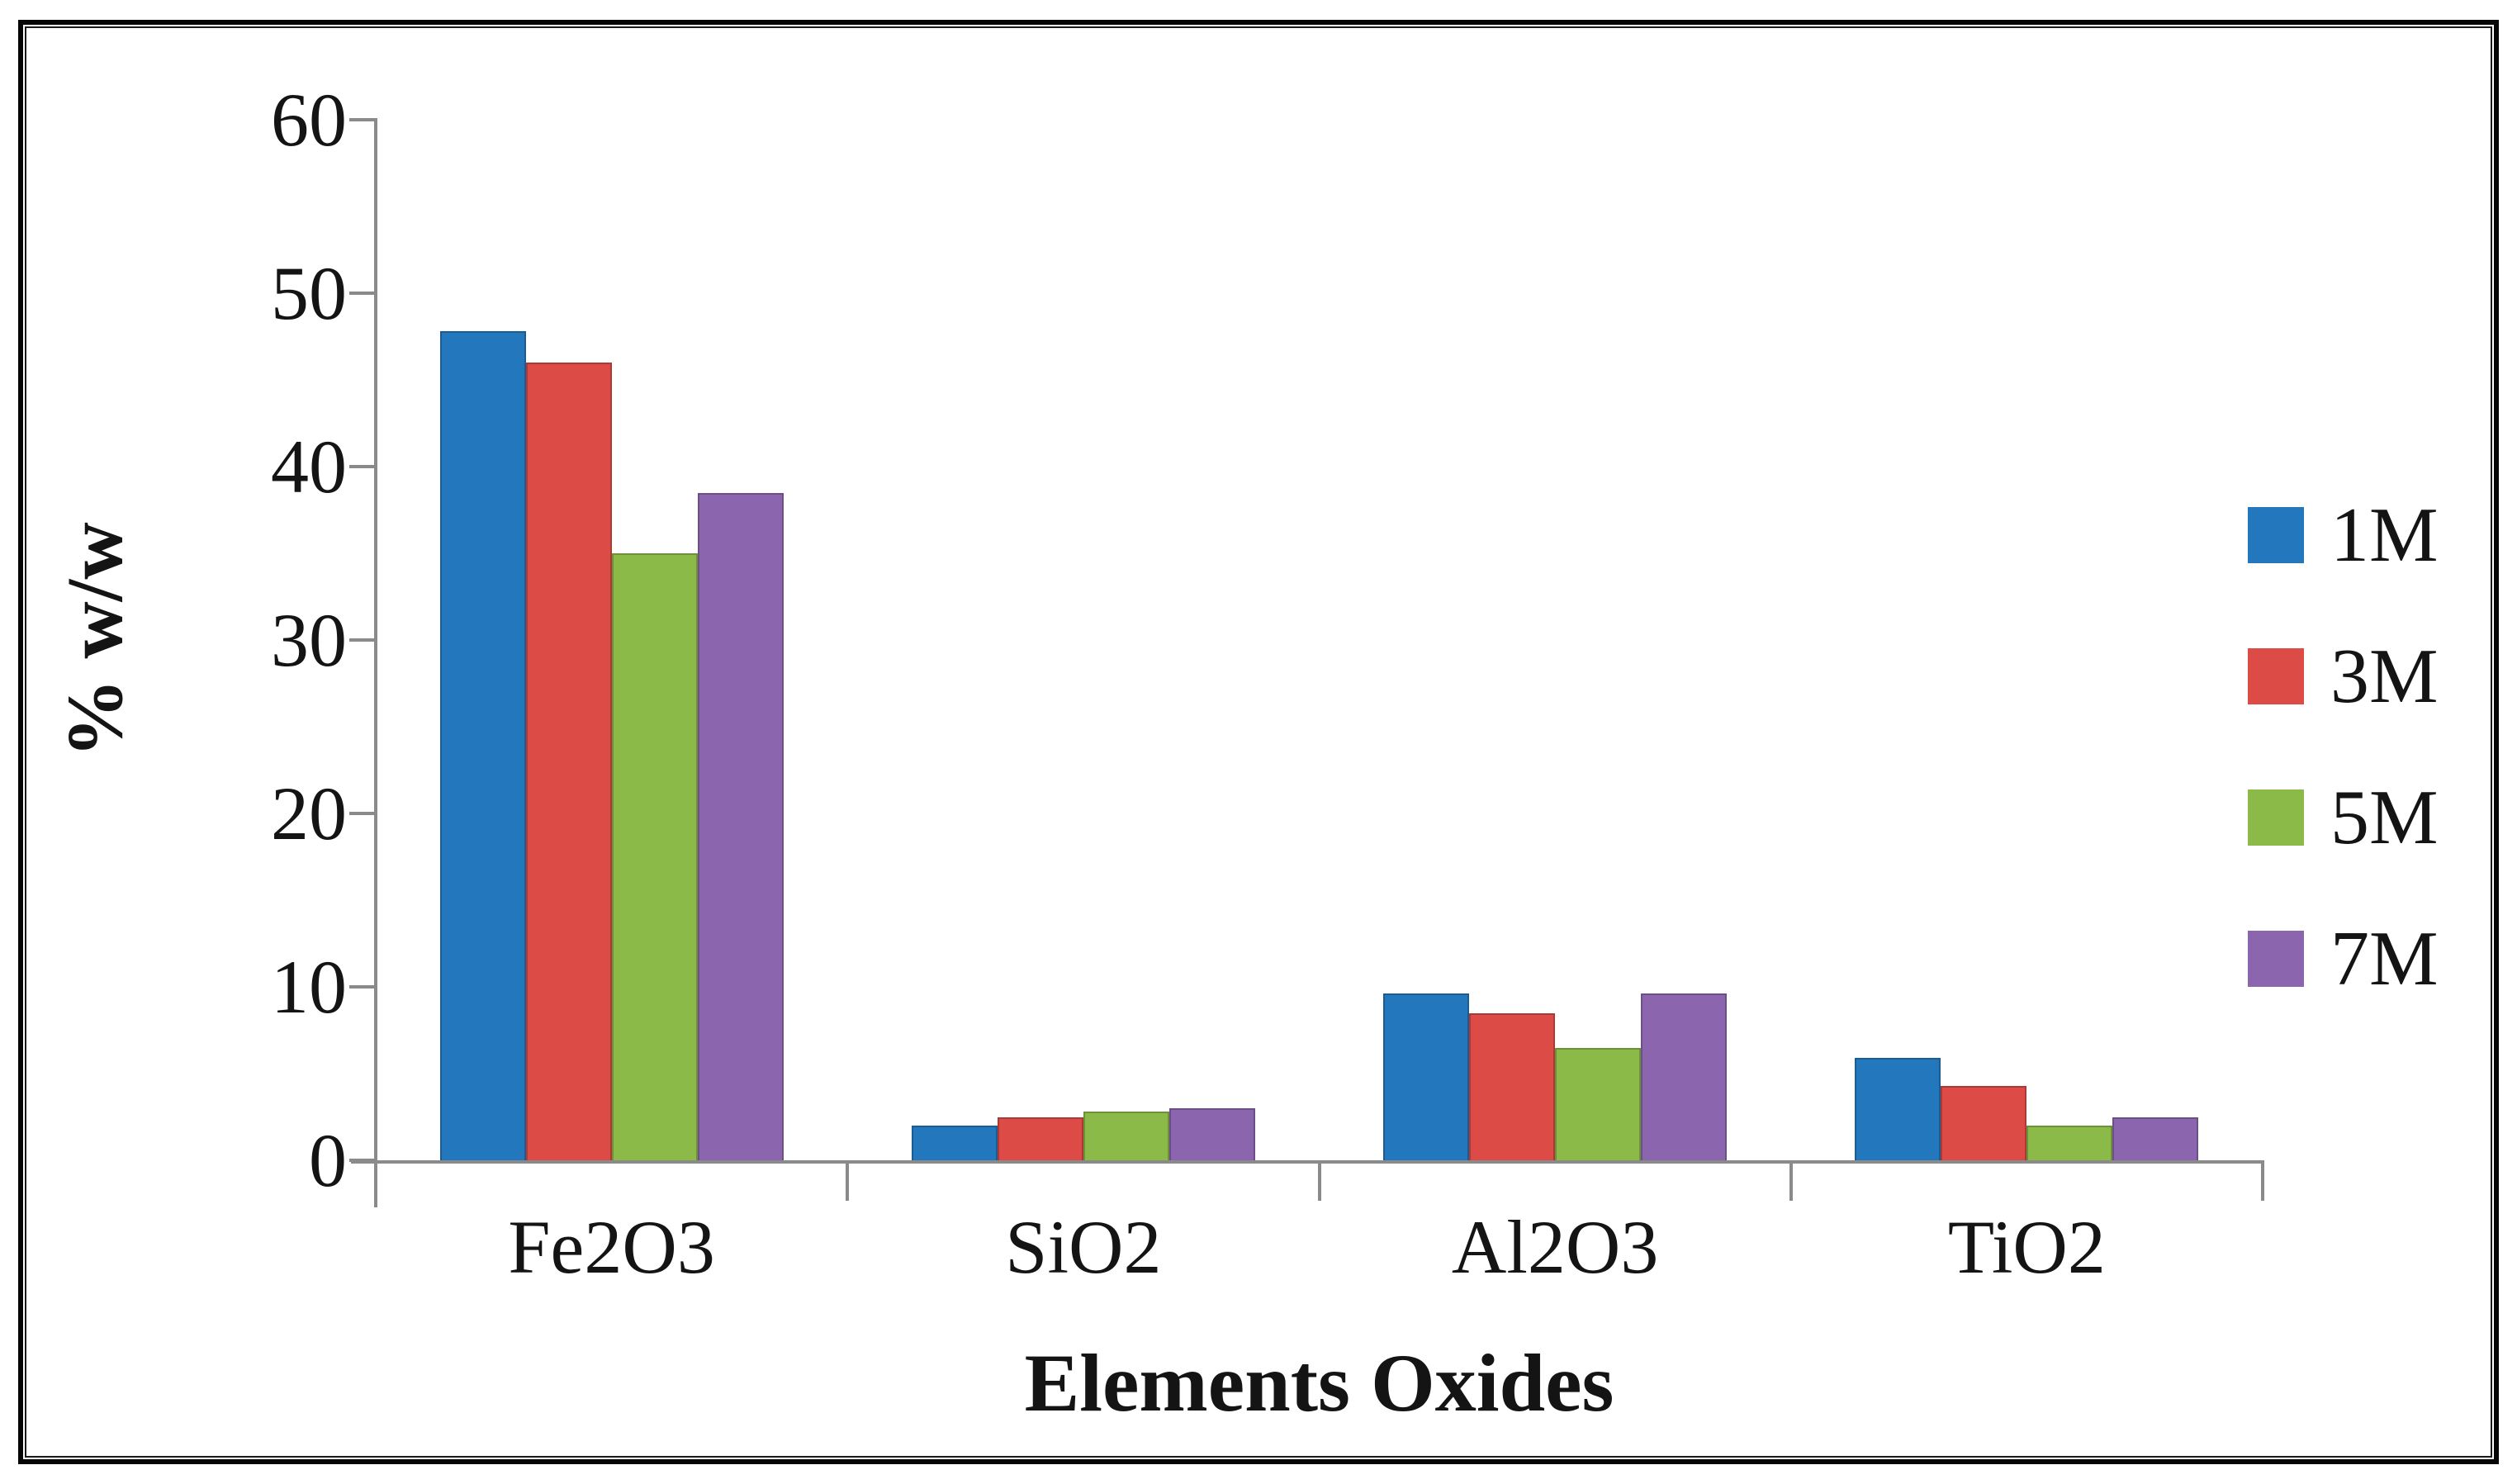 Image resolution: width=2517 pixels, height=1484 pixels. I want to click on legend-item: 3M, so click(2343, 676).